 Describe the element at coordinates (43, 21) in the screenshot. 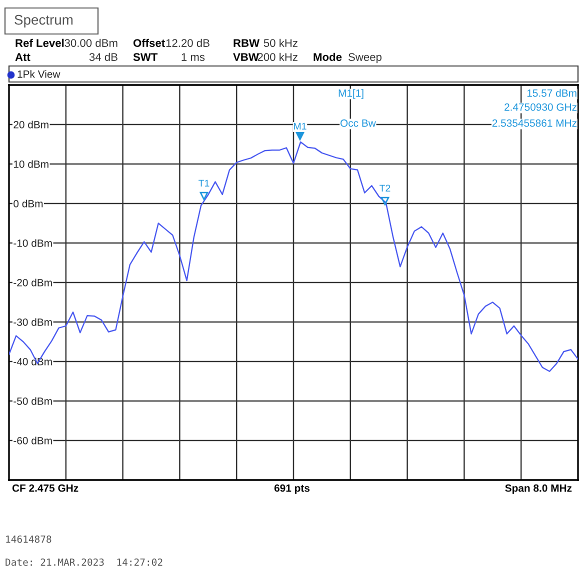

I see `chart-title: Spectrum` at that location.